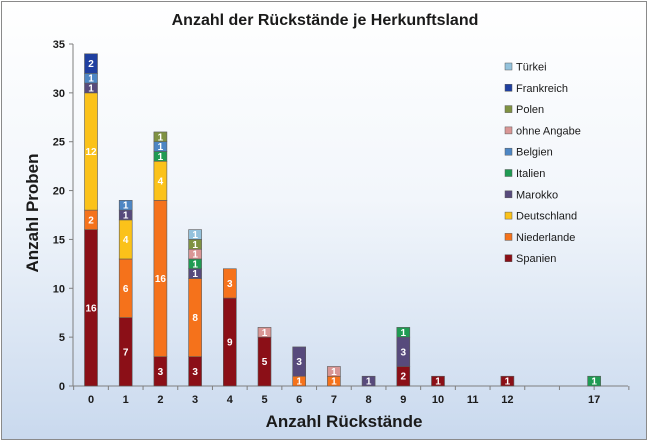  I want to click on legend-label: Frankreich, so click(542, 89).